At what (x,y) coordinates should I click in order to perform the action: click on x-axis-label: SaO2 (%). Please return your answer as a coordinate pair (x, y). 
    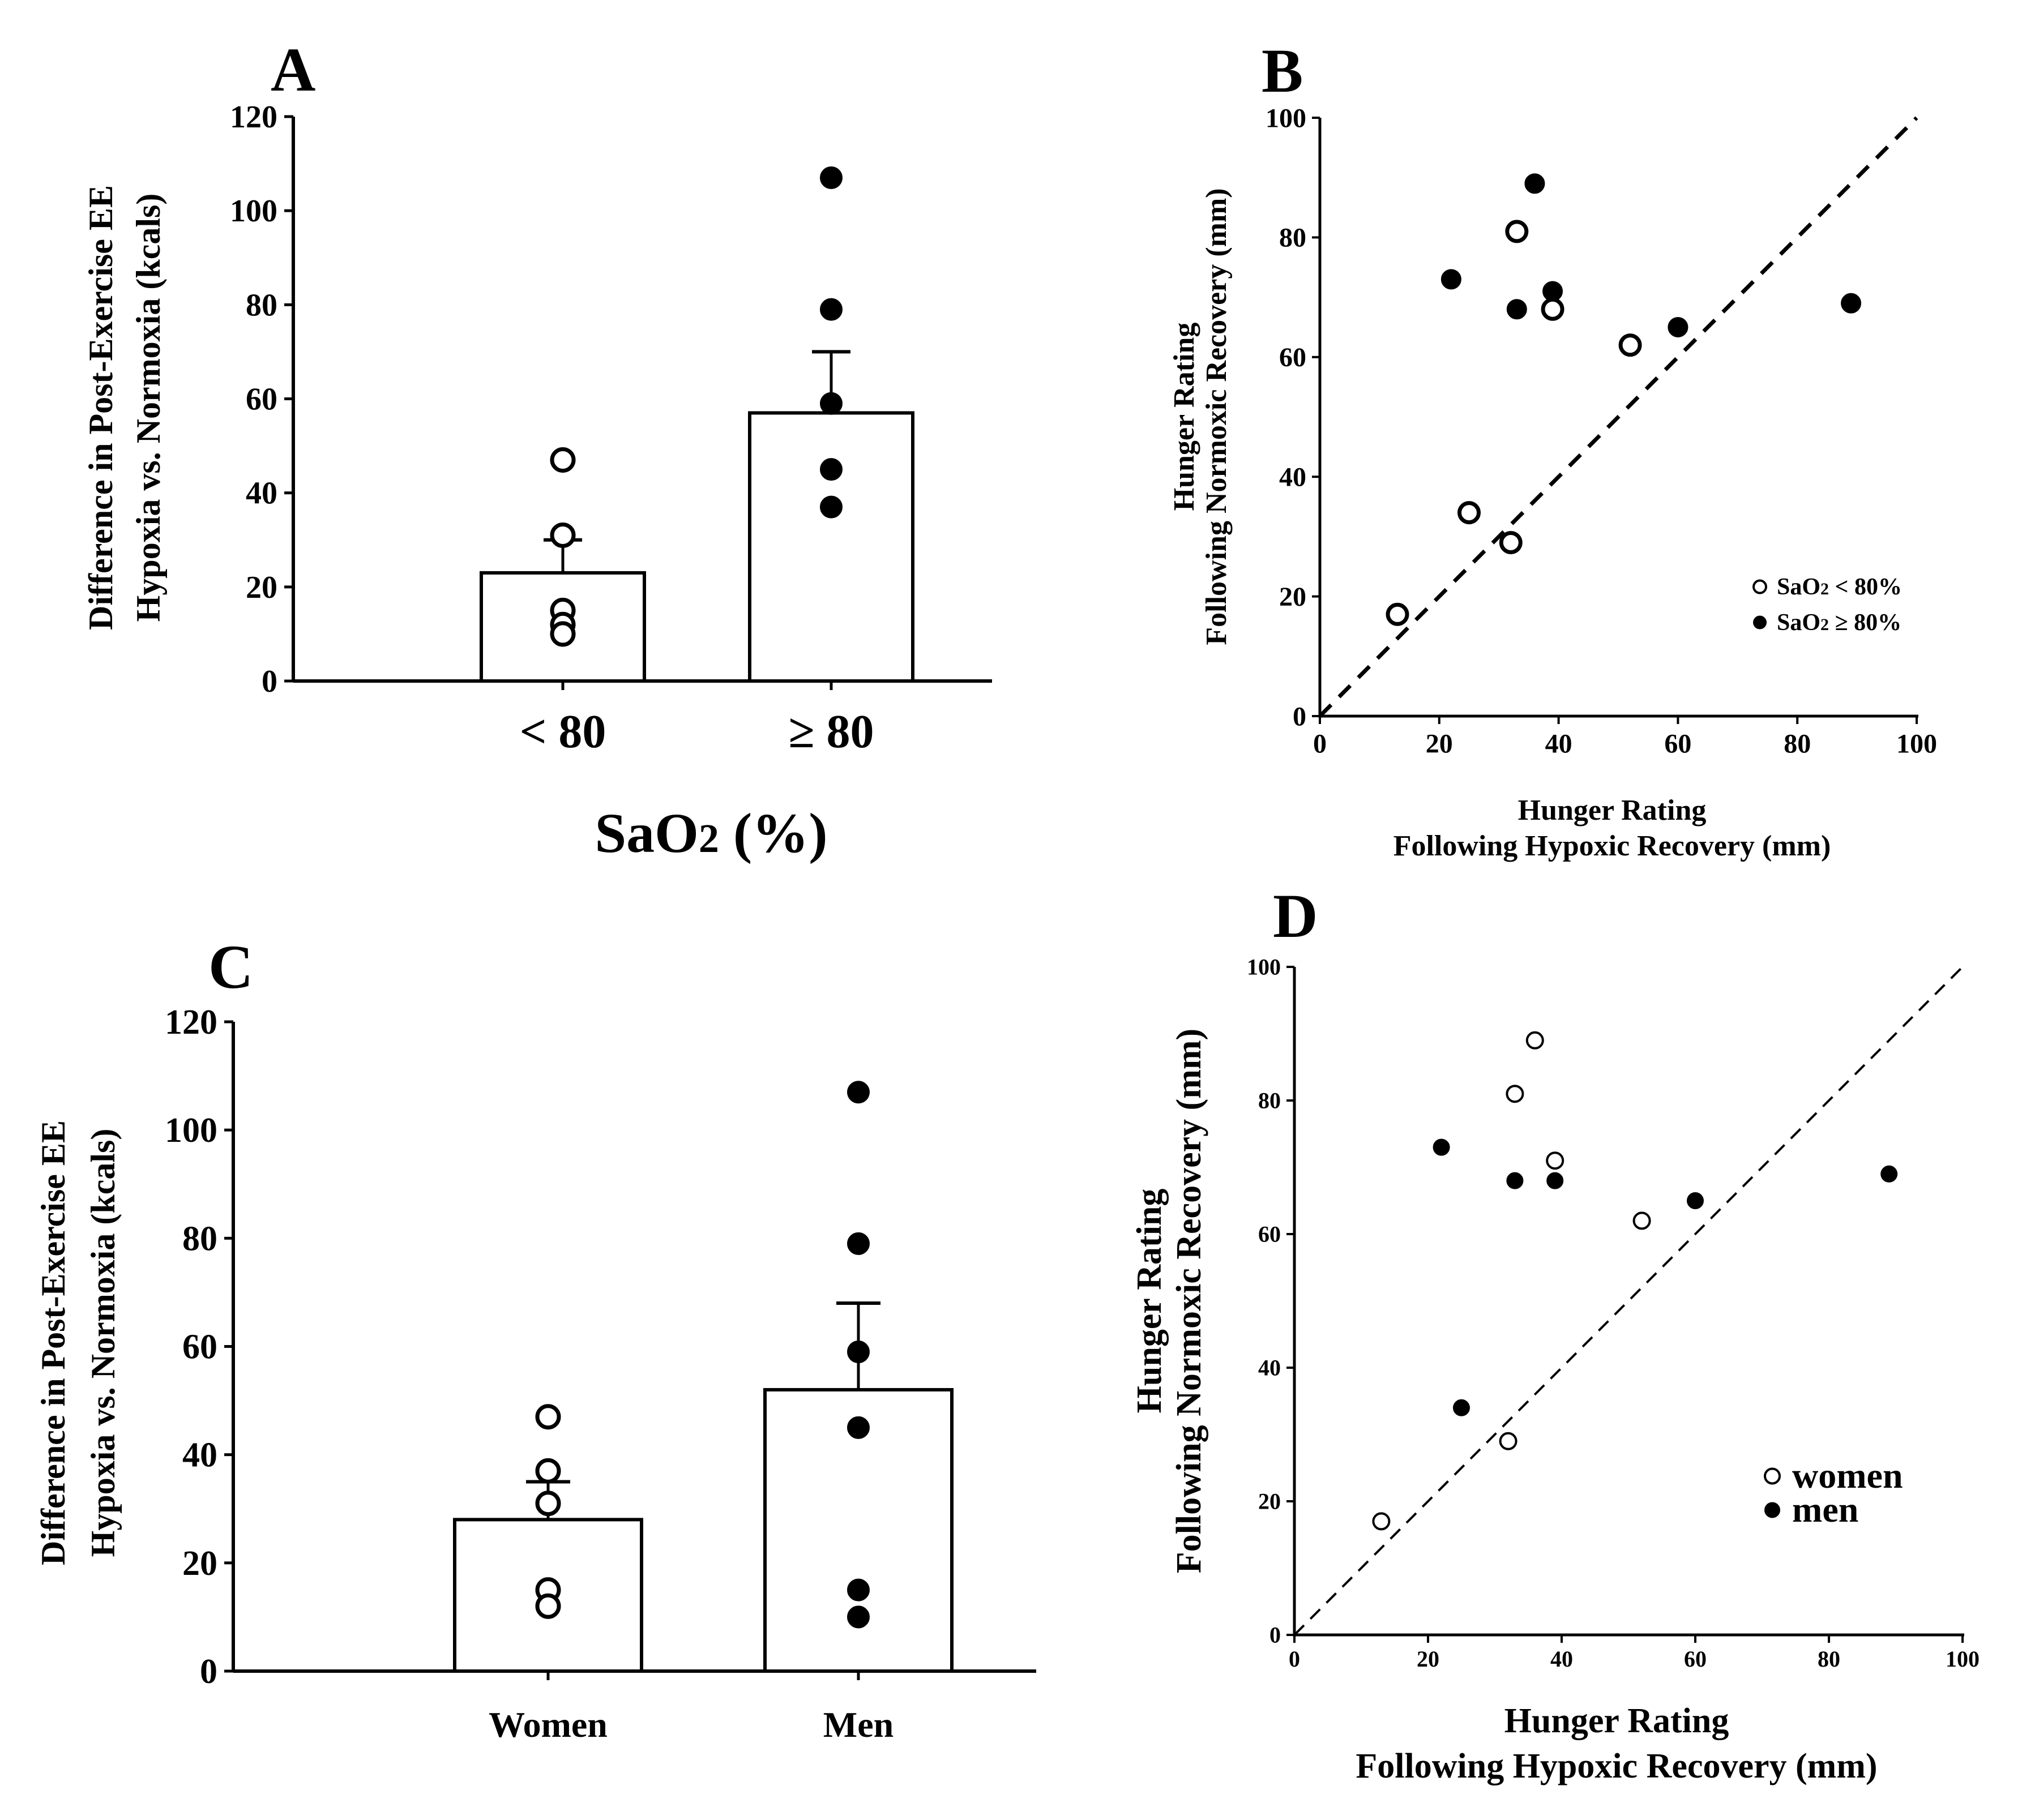
    Looking at the image, I should click on (711, 833).